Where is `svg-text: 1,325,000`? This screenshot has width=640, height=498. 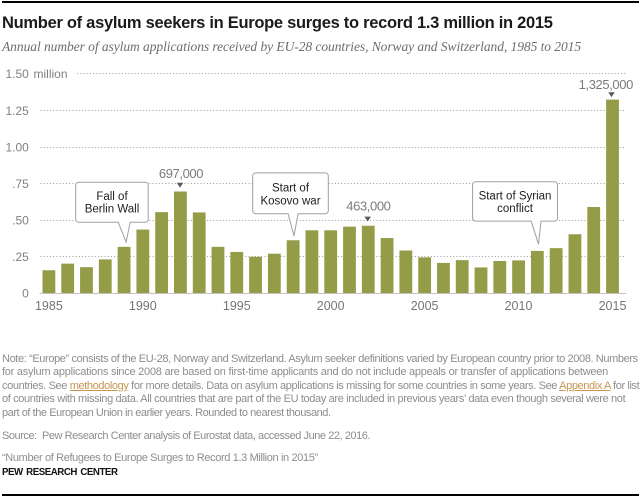
svg-text: 1,325,000 is located at coordinates (606, 84).